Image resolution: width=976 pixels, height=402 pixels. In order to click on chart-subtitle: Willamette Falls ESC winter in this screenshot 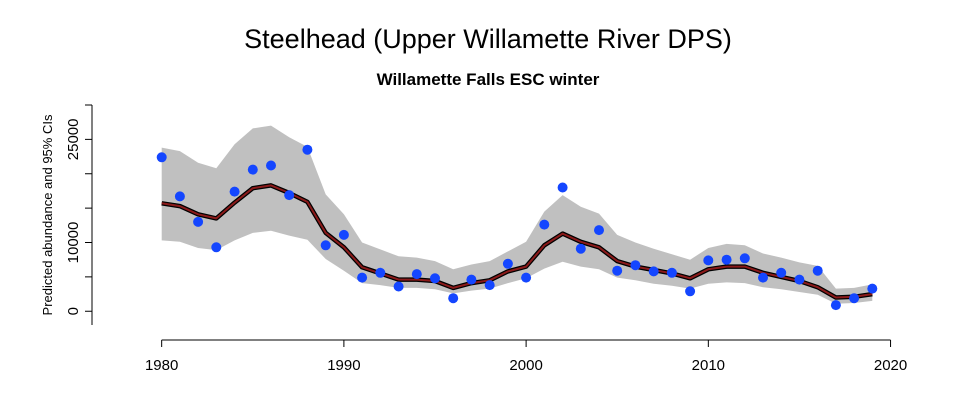, I will do `click(488, 79)`.